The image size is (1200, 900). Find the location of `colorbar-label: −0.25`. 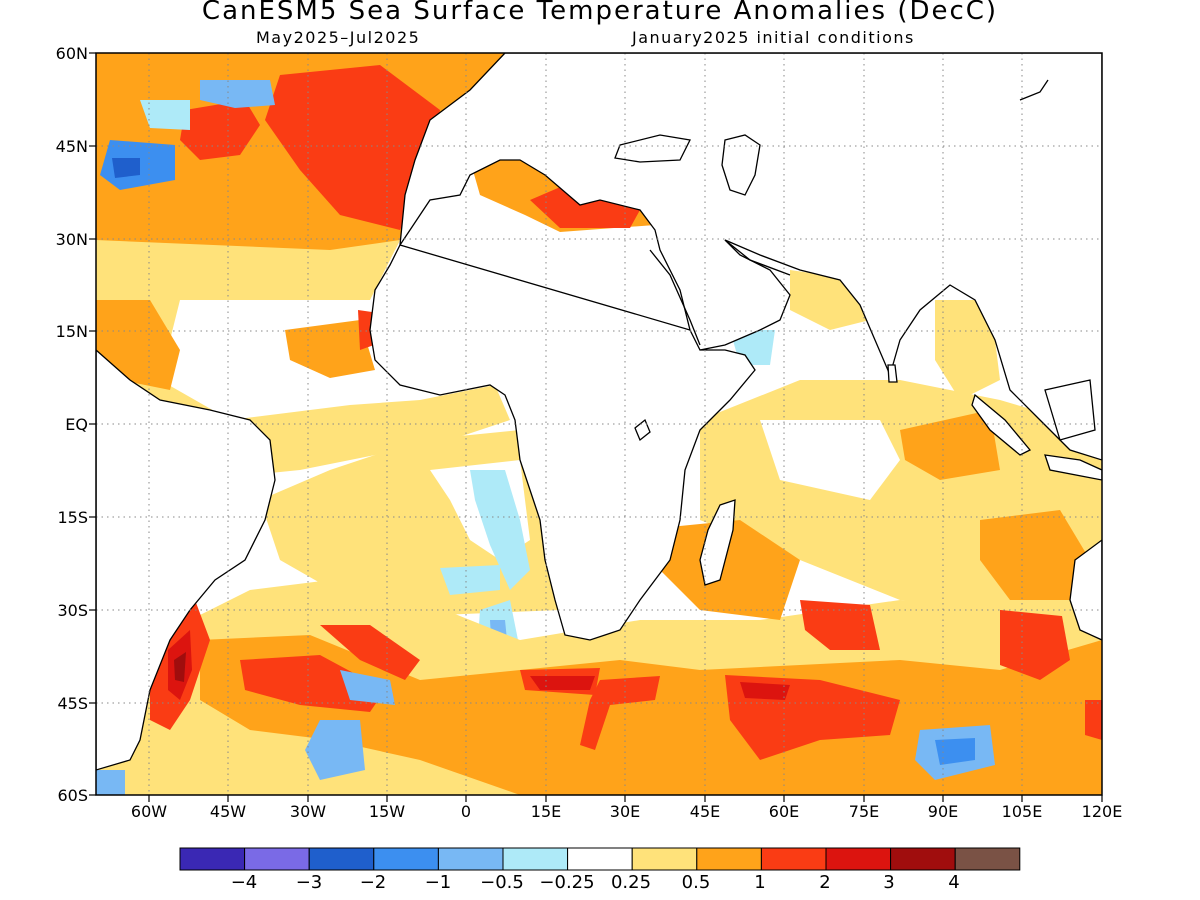

colorbar-label: −0.25 is located at coordinates (567, 882).